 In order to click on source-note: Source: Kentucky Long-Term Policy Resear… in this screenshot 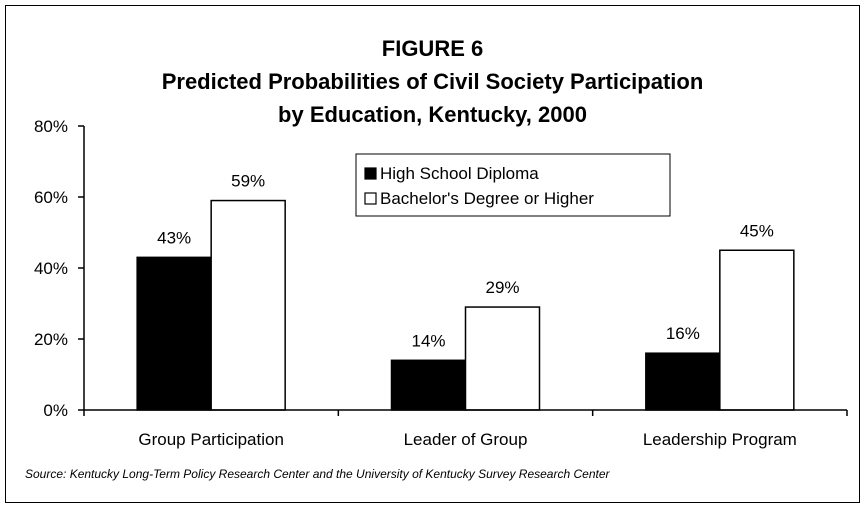, I will do `click(317, 474)`.